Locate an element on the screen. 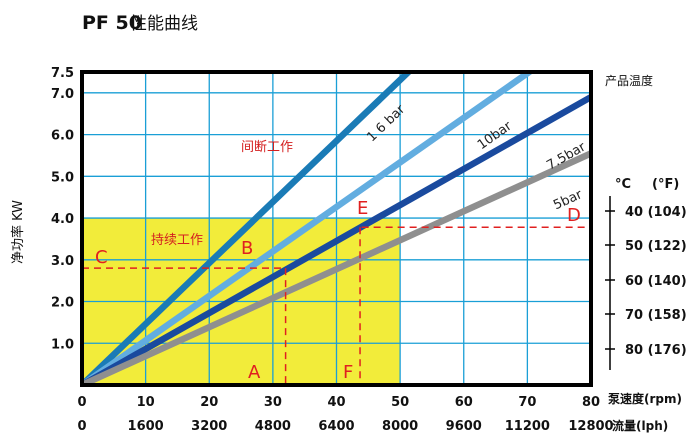  marker-a: A is located at coordinates (254, 372).